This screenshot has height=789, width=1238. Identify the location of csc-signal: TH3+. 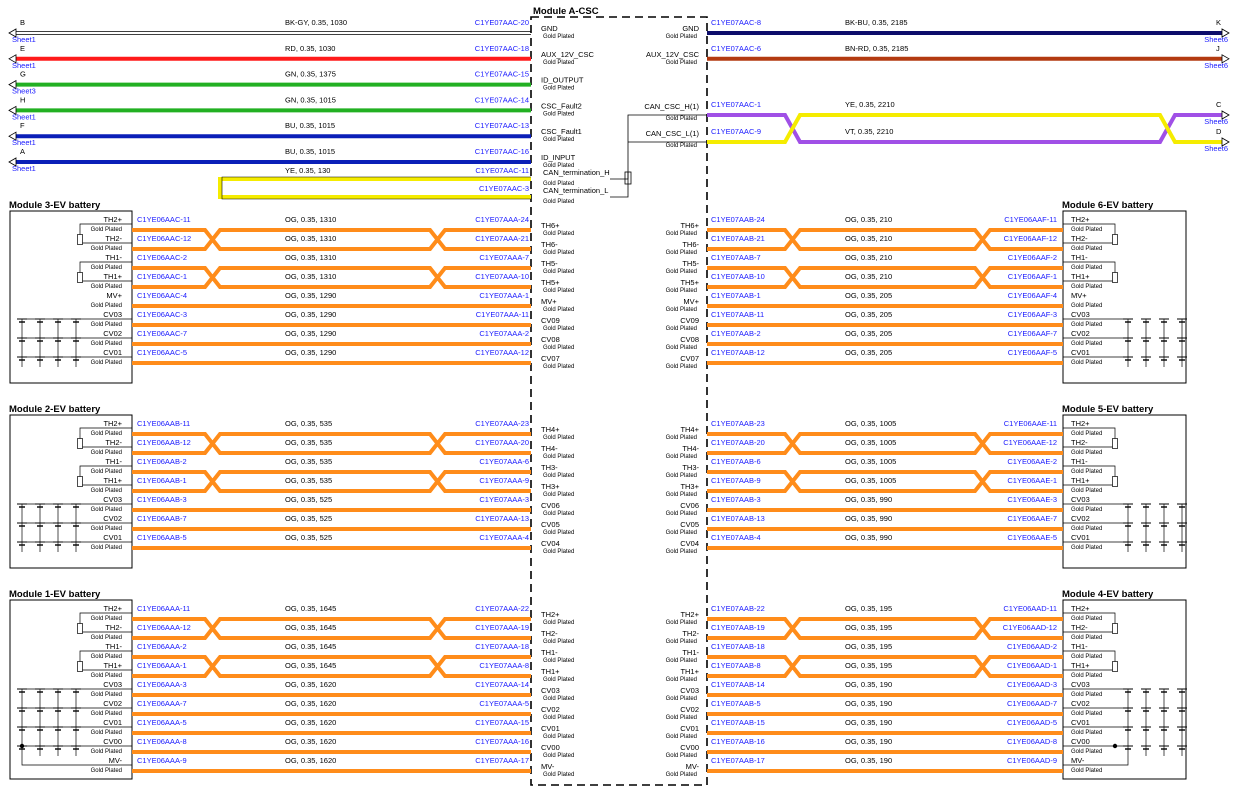
(689, 486).